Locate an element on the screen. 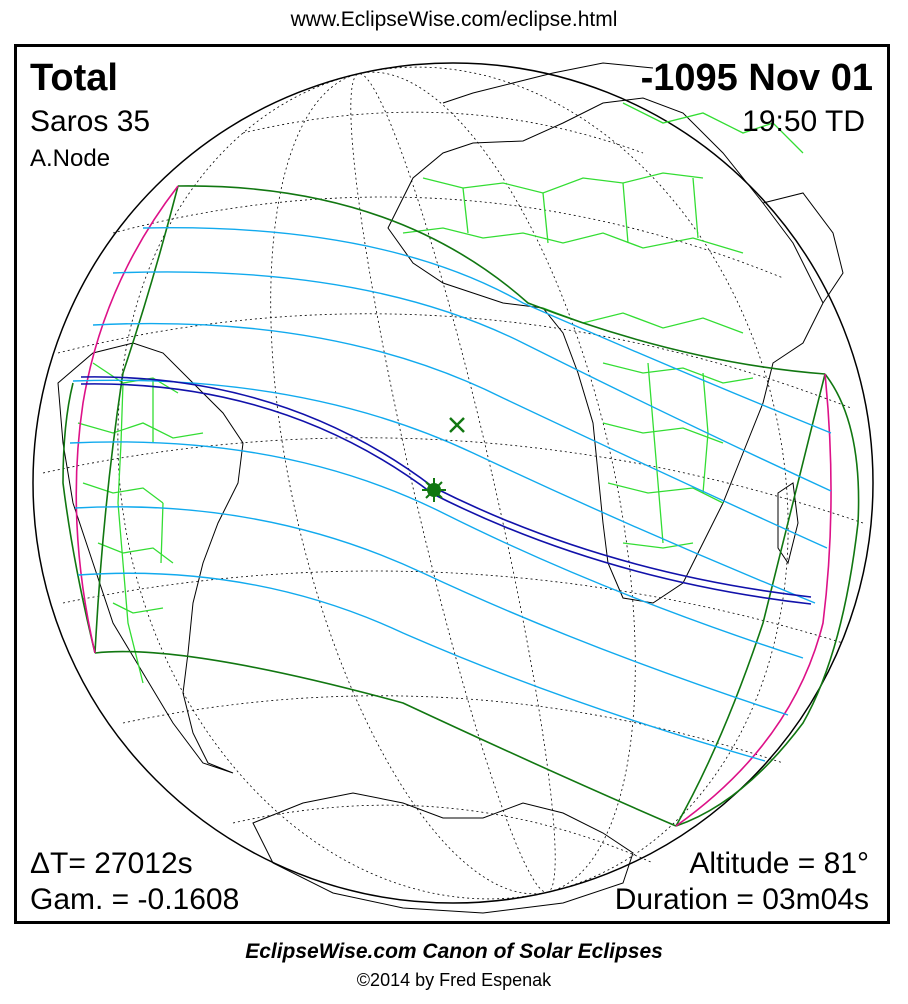  eclipse-date: -1095 Nov 01 is located at coordinates (756, 78).